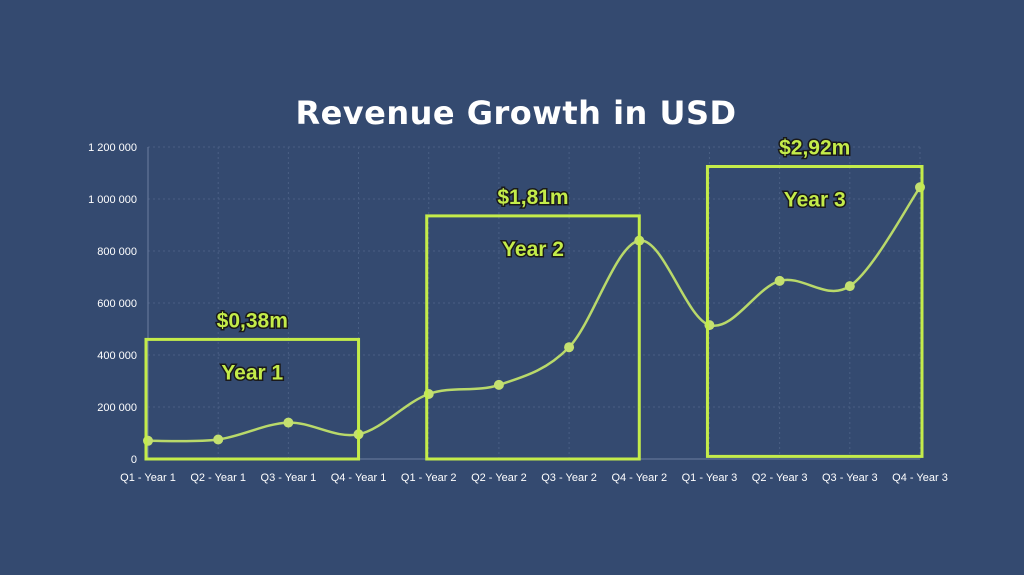 This screenshot has width=1024, height=575. What do you see at coordinates (710, 478) in the screenshot?
I see `x-tick-label: Q1 - Year 3` at bounding box center [710, 478].